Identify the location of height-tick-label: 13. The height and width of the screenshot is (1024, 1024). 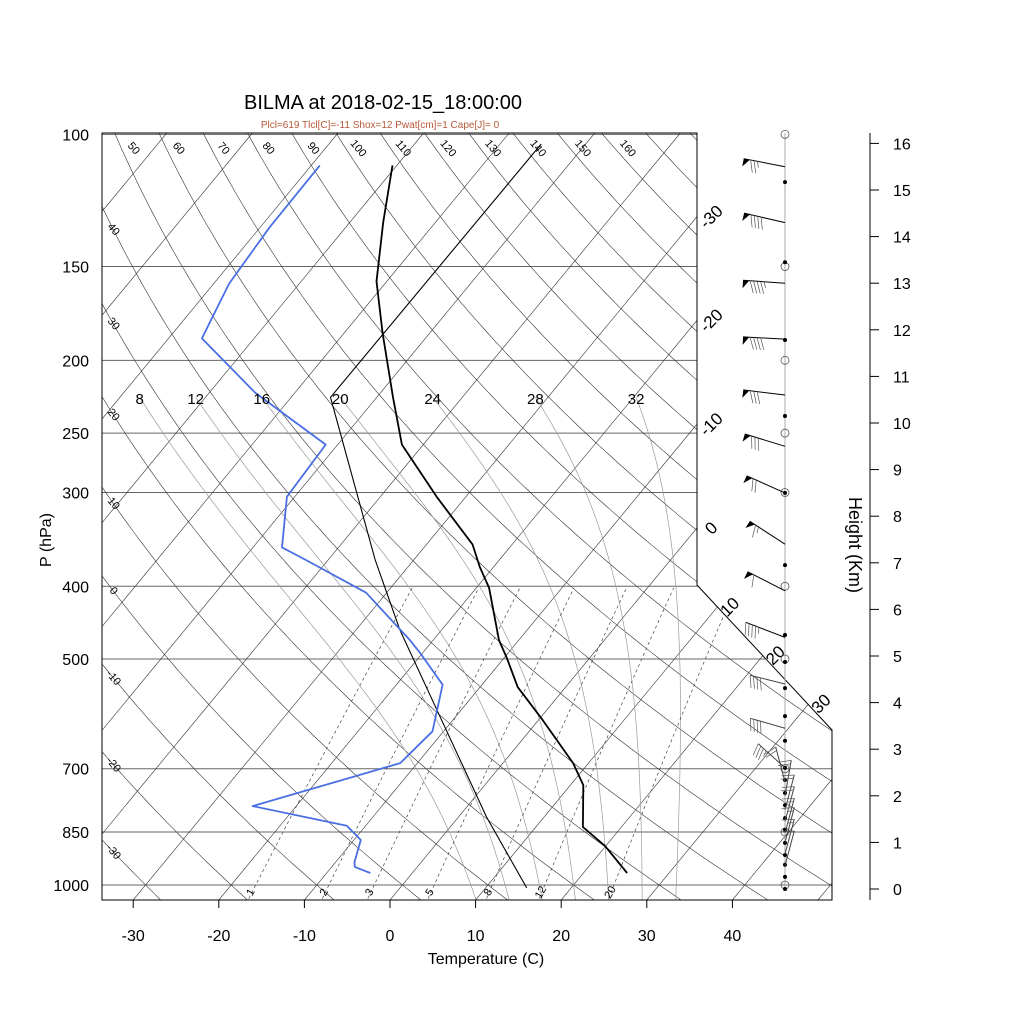
(902, 284).